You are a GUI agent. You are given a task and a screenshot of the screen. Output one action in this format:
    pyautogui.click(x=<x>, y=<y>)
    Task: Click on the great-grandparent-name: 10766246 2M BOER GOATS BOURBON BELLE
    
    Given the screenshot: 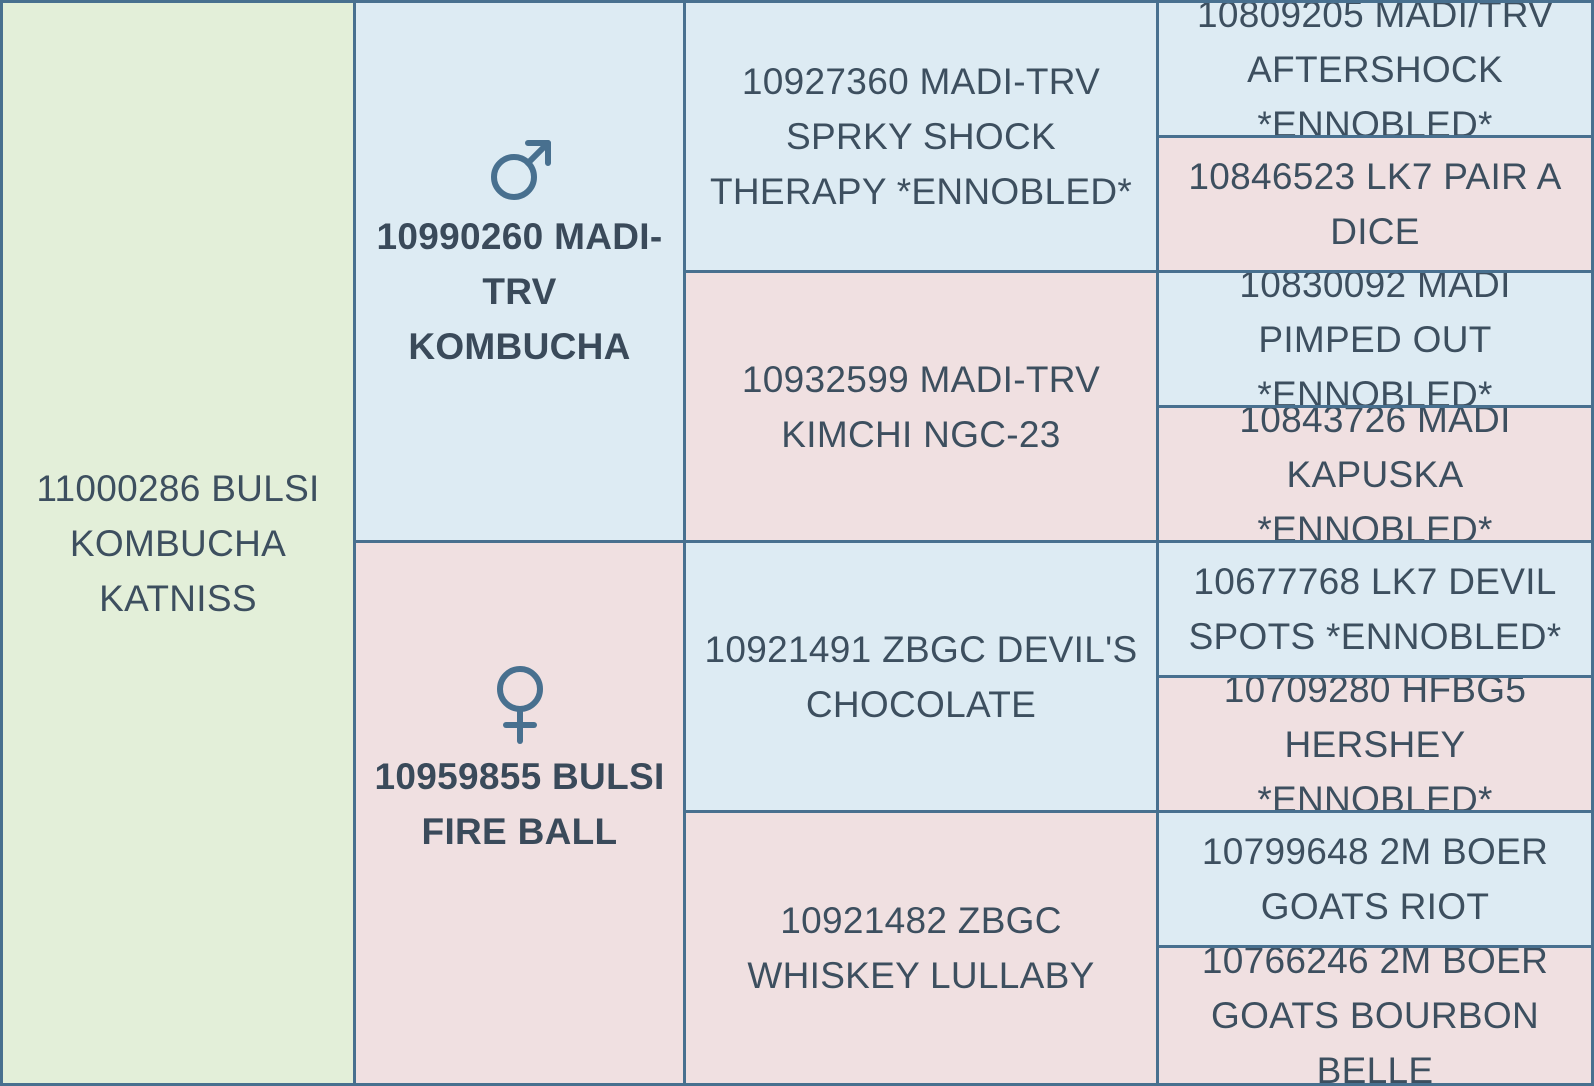 What is the action you would take?
    pyautogui.click(x=1375, y=1015)
    